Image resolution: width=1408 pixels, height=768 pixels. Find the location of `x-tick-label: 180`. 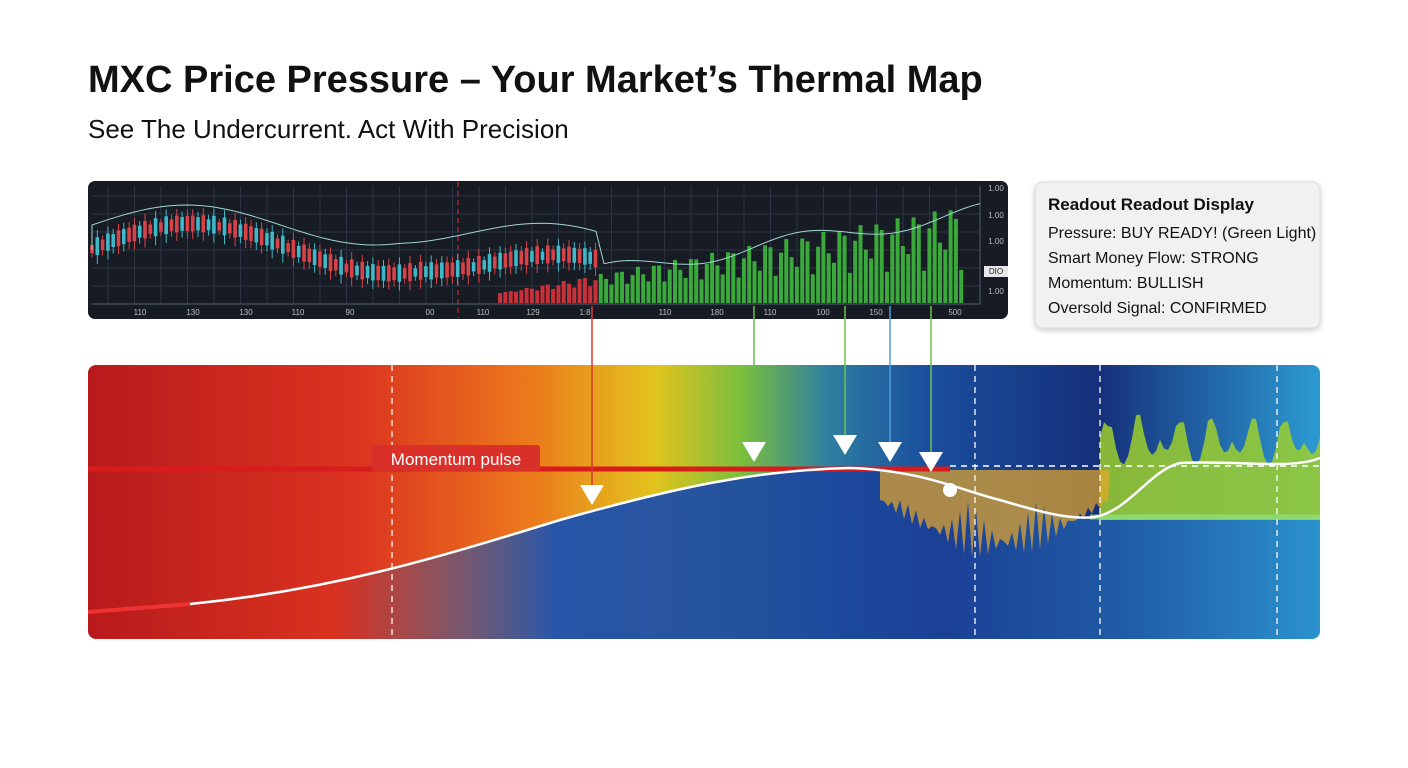

x-tick-label: 180 is located at coordinates (717, 312).